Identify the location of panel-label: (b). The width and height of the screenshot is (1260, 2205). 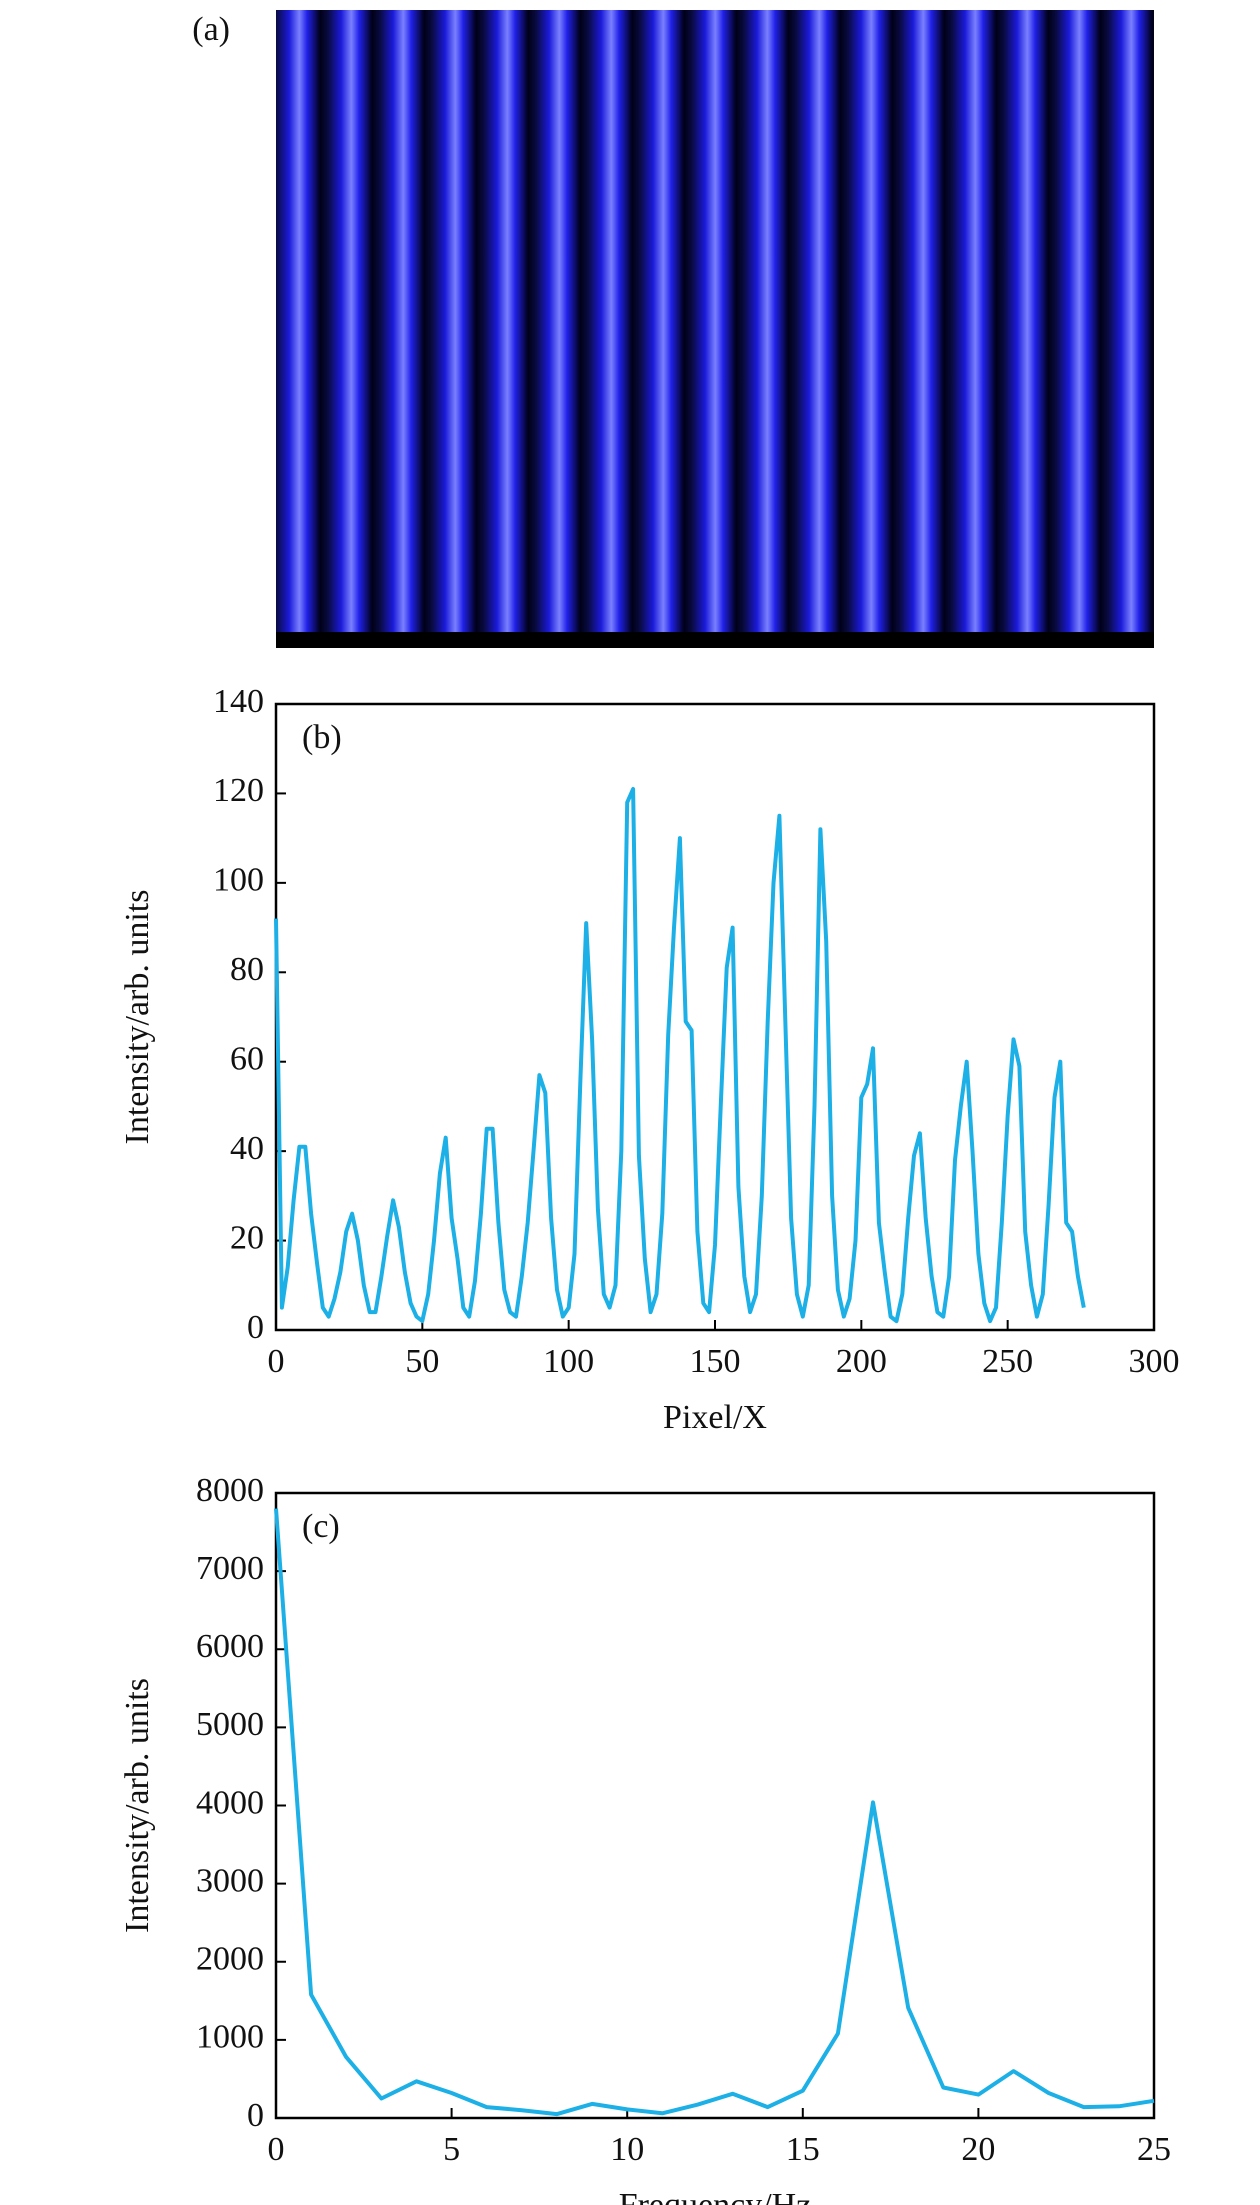
(322, 737).